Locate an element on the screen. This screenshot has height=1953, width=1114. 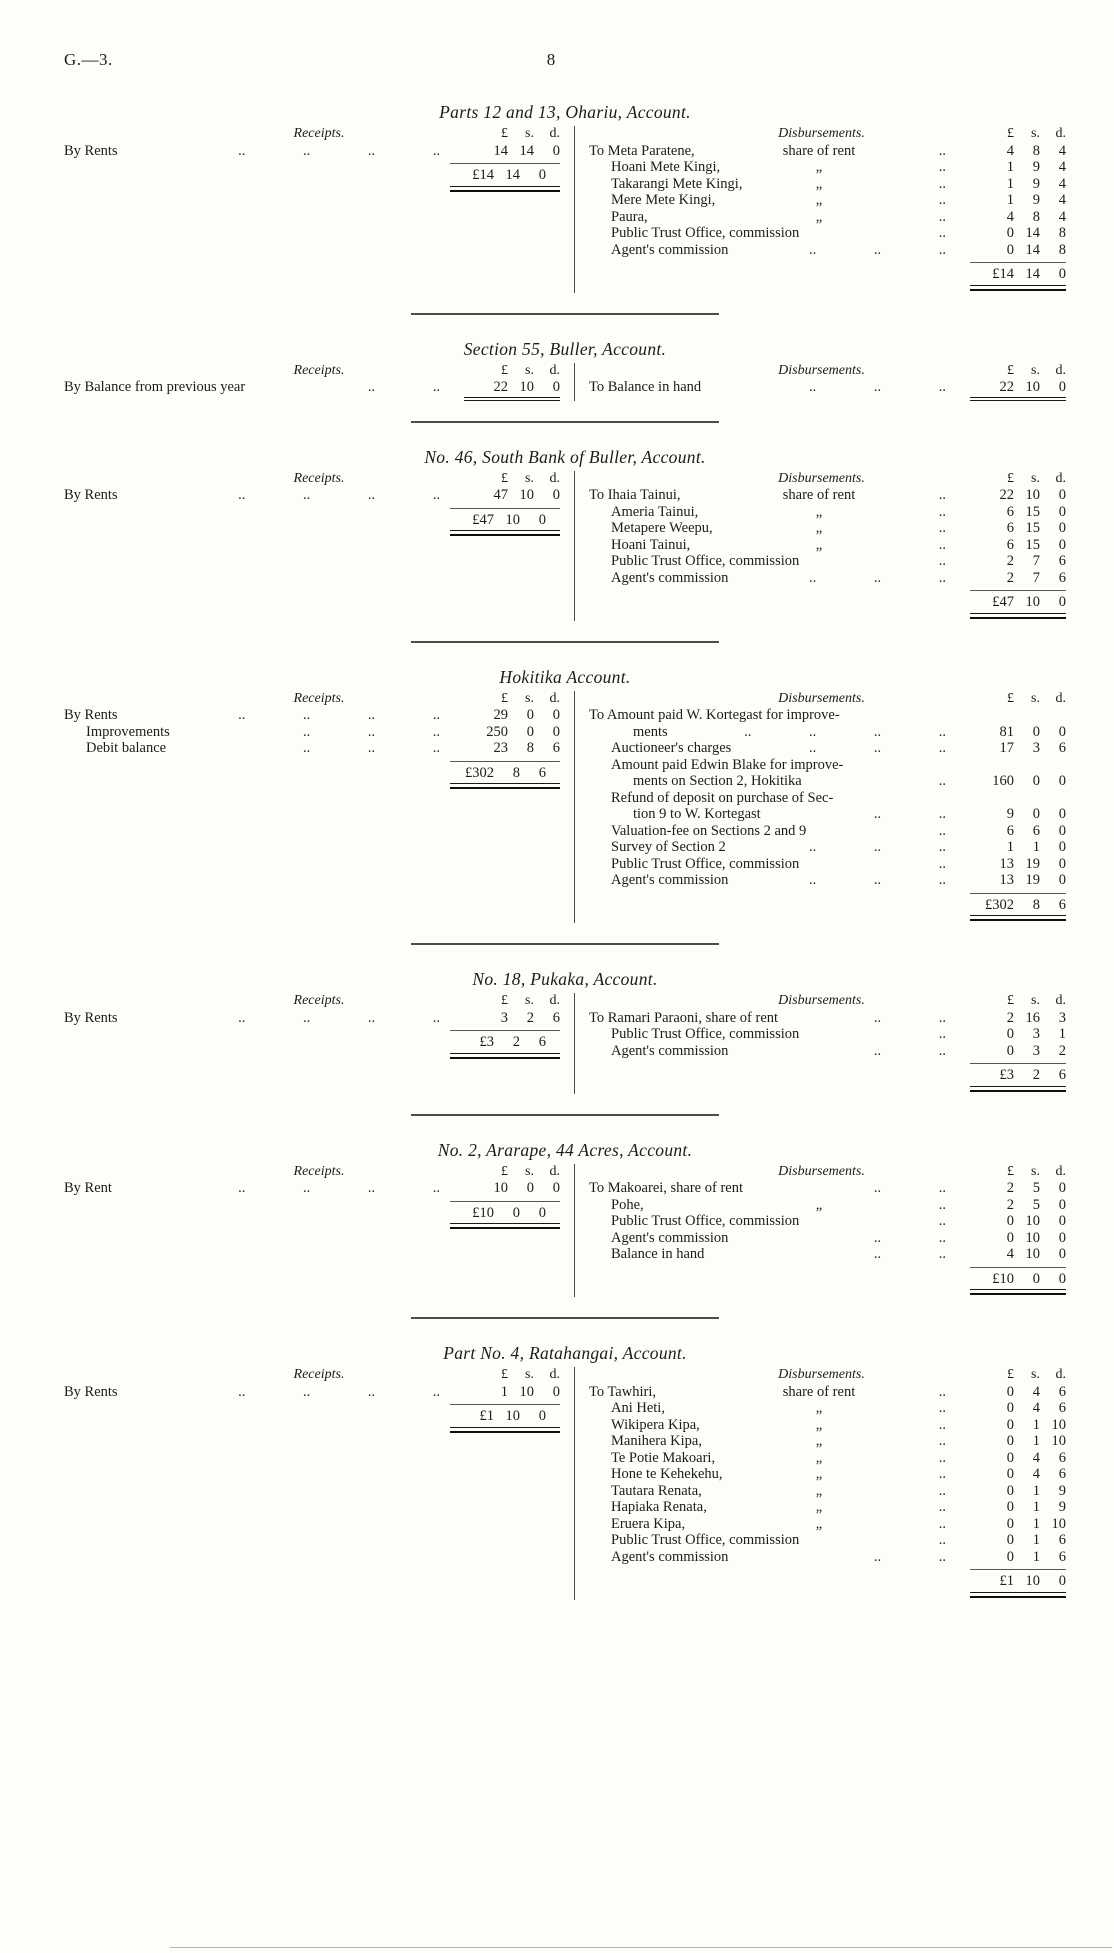
total-row: £47 10 0 is located at coordinates (505, 521).